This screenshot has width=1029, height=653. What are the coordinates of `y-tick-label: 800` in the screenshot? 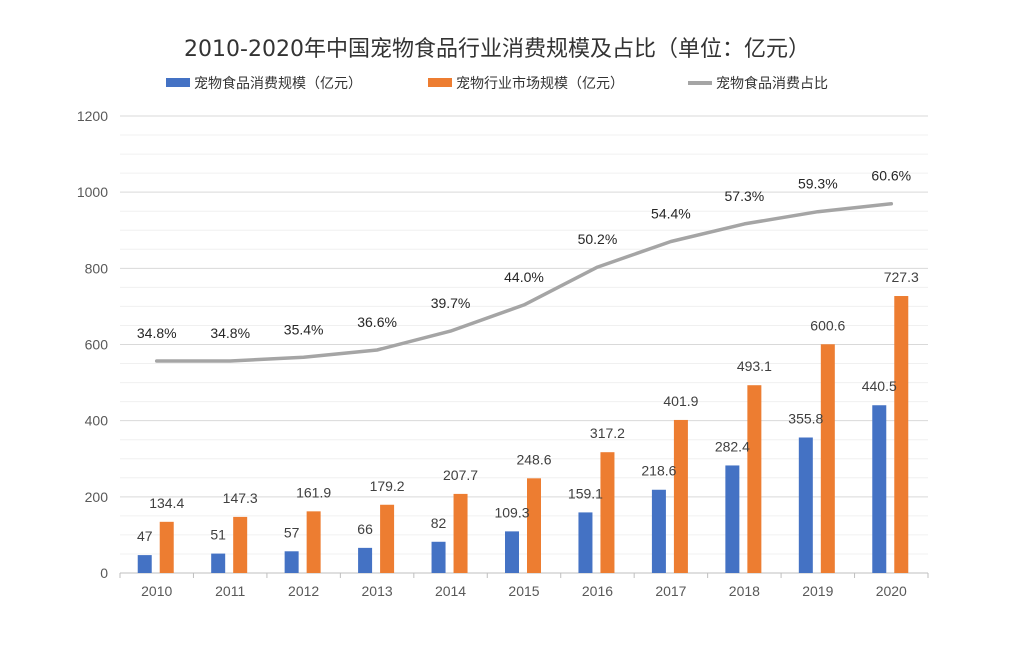 It's located at (97, 268).